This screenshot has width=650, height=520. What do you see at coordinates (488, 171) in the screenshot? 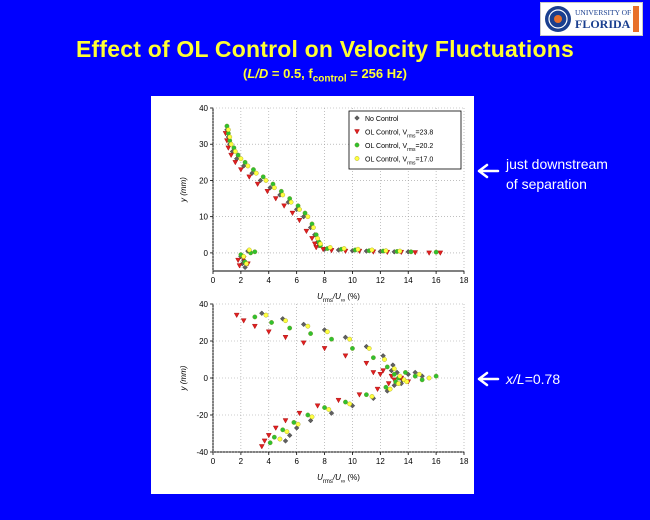
I see `arrow-left-icon` at bounding box center [488, 171].